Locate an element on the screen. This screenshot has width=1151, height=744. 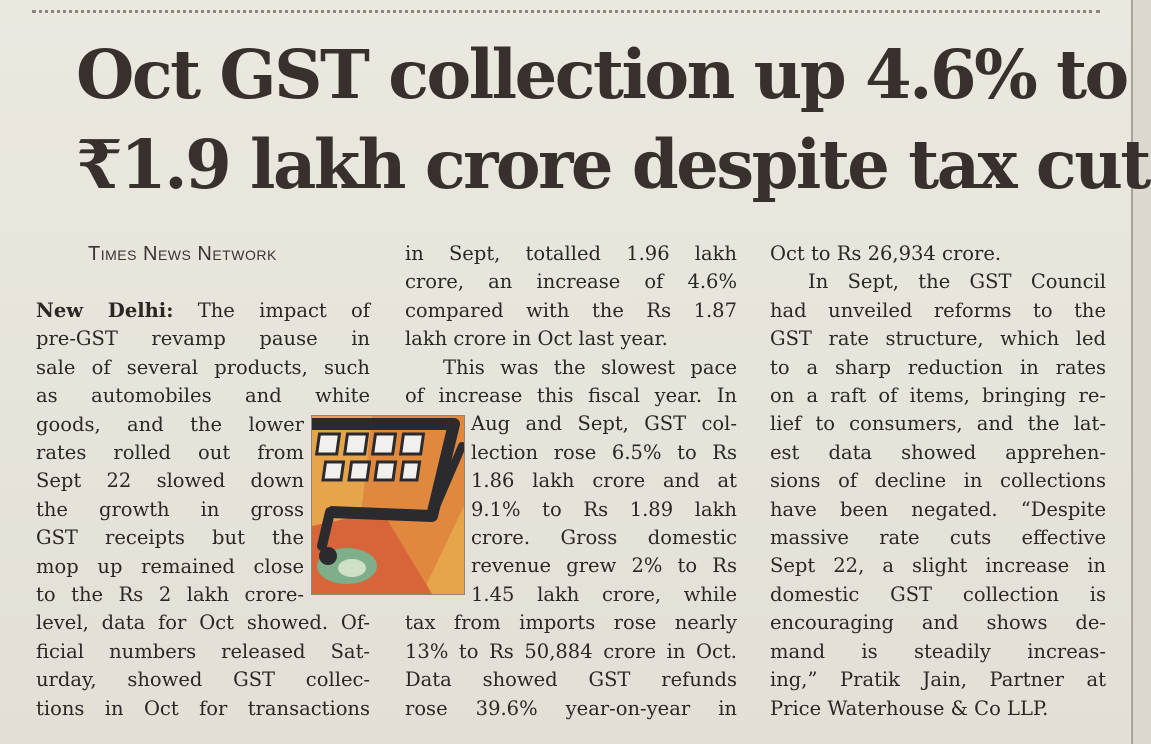
column-line: lief to consumers, and the lat- is located at coordinates (938, 424).